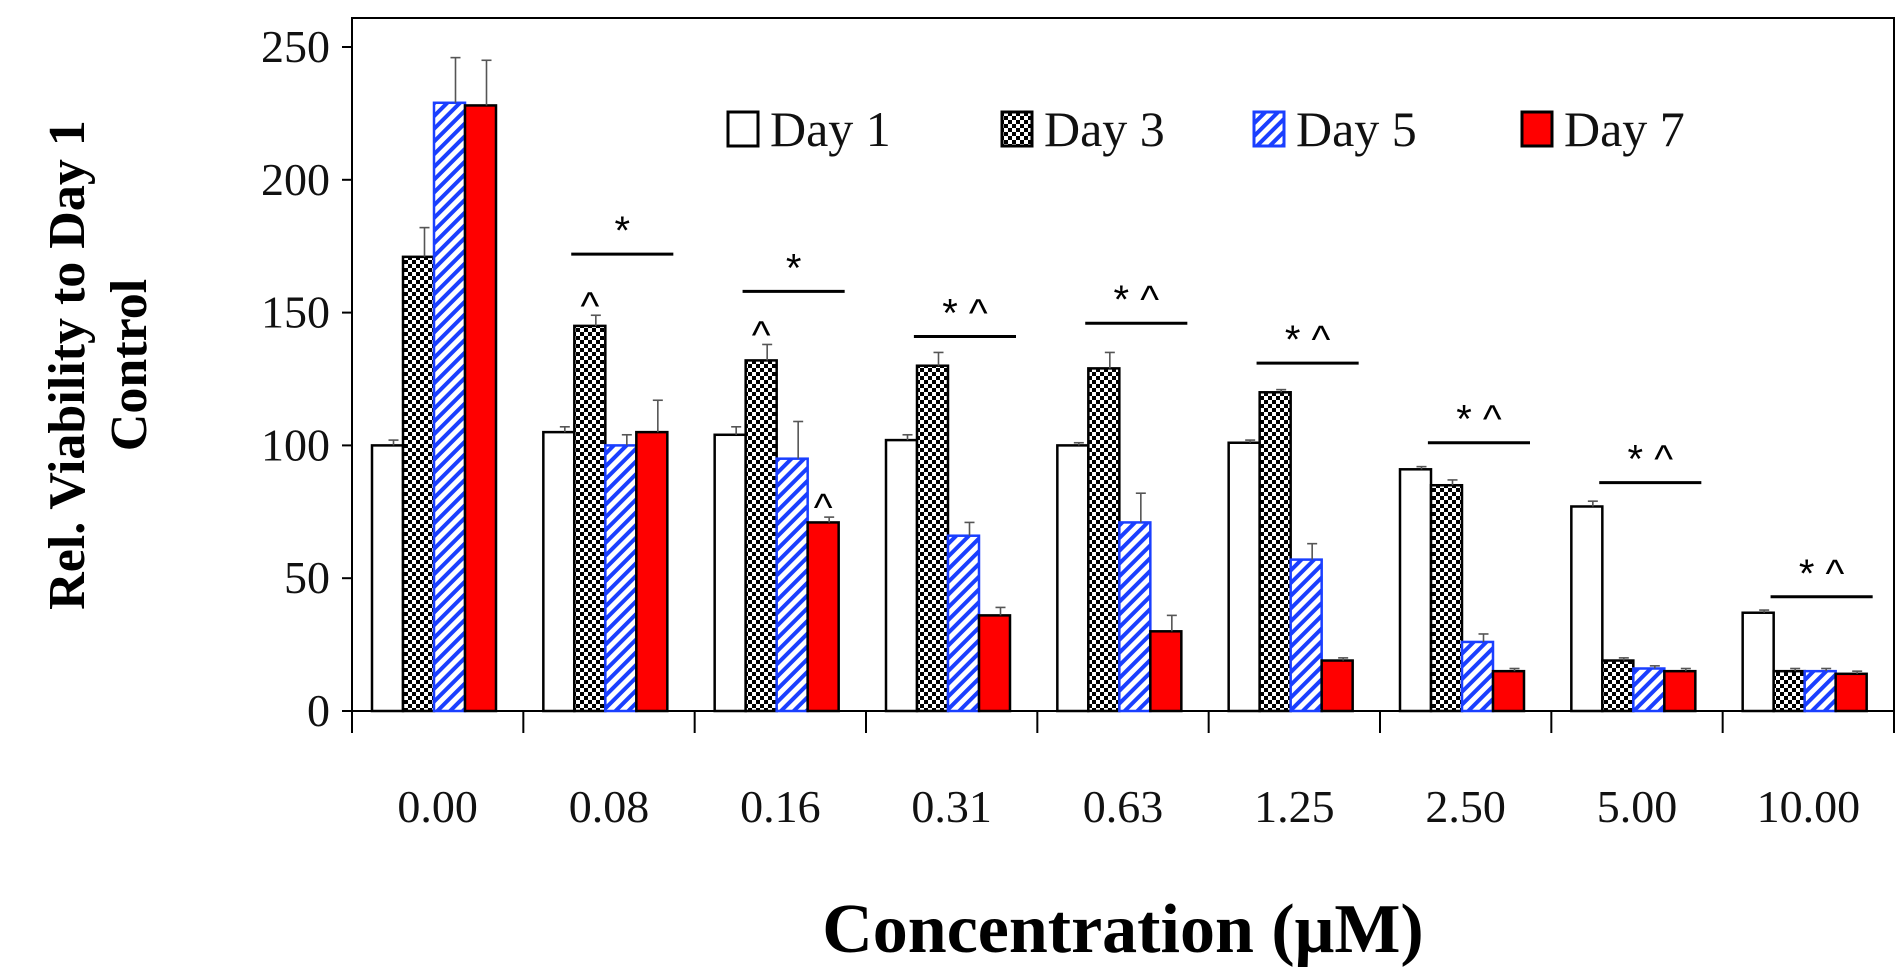  What do you see at coordinates (129, 365) in the screenshot?
I see `y-axis-title-line2: Control` at bounding box center [129, 365].